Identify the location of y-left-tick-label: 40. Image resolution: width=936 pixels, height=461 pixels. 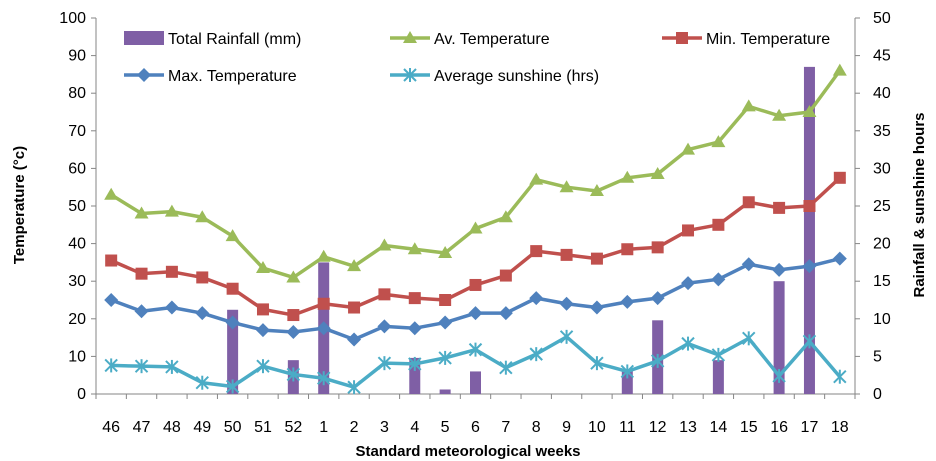
(77, 244).